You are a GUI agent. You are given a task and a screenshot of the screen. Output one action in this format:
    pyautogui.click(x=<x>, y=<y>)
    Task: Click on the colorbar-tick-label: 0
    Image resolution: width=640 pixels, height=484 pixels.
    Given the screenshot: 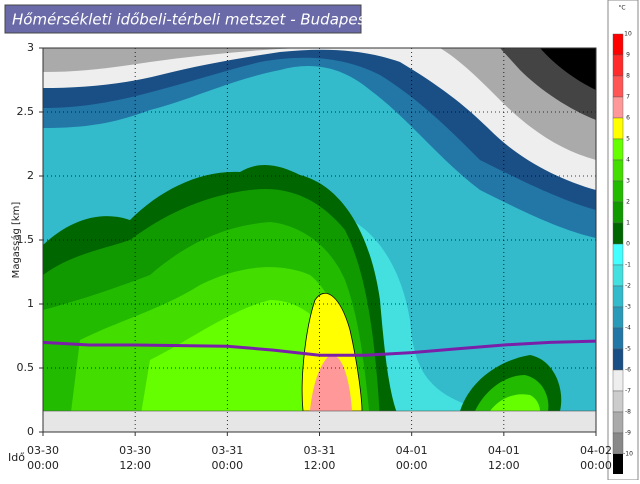 What is the action you would take?
    pyautogui.click(x=628, y=244)
    